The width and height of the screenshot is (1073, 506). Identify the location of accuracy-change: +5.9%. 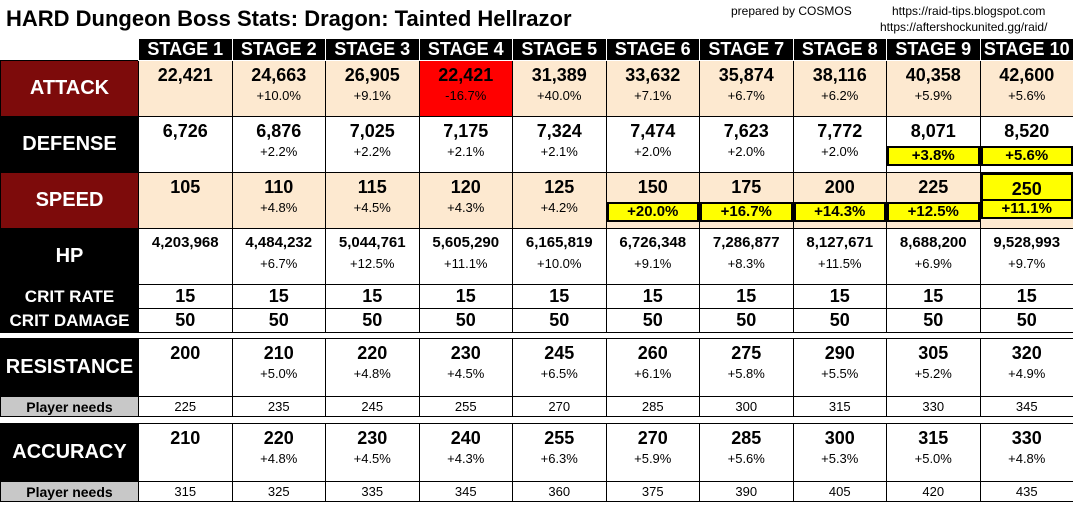
(653, 458).